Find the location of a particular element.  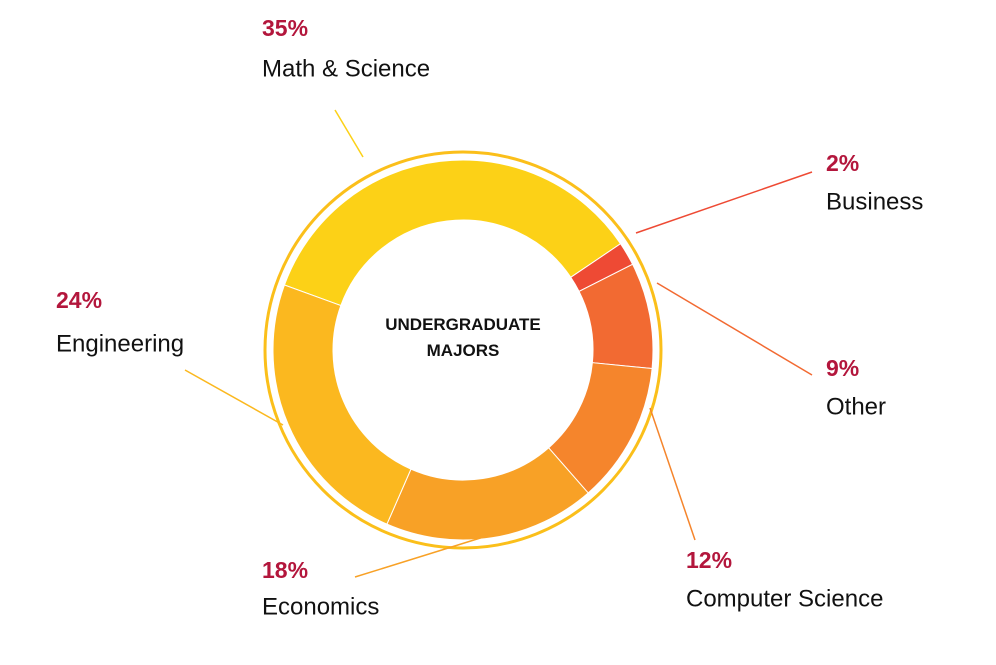

category-label: Business is located at coordinates (874, 201).